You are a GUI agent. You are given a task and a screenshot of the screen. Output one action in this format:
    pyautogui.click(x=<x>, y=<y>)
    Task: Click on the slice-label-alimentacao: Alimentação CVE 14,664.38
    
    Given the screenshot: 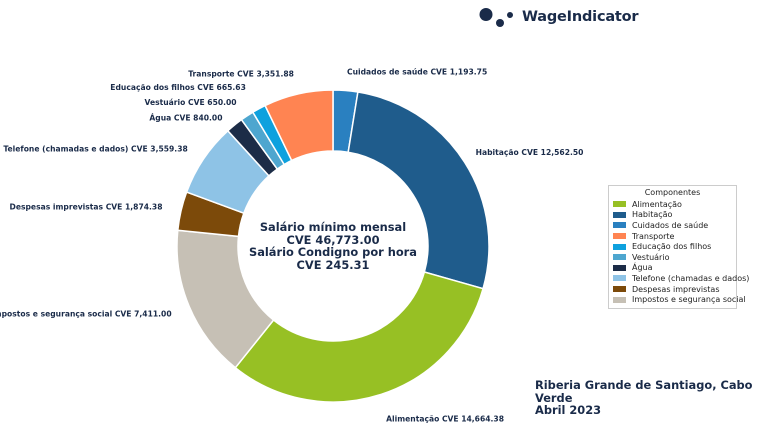 What is the action you would take?
    pyautogui.click(x=445, y=419)
    